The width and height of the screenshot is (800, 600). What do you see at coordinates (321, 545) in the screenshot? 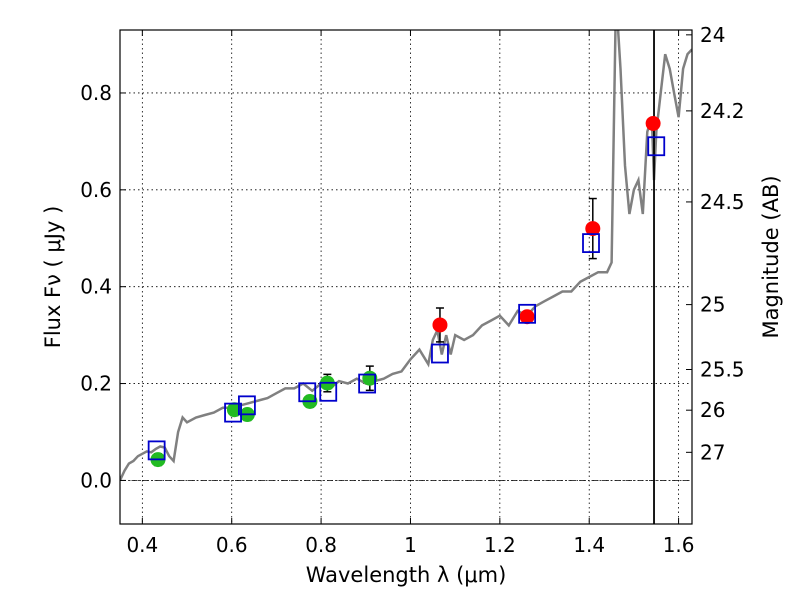
I see `x-tick-label-2: 0.8` at bounding box center [321, 545].